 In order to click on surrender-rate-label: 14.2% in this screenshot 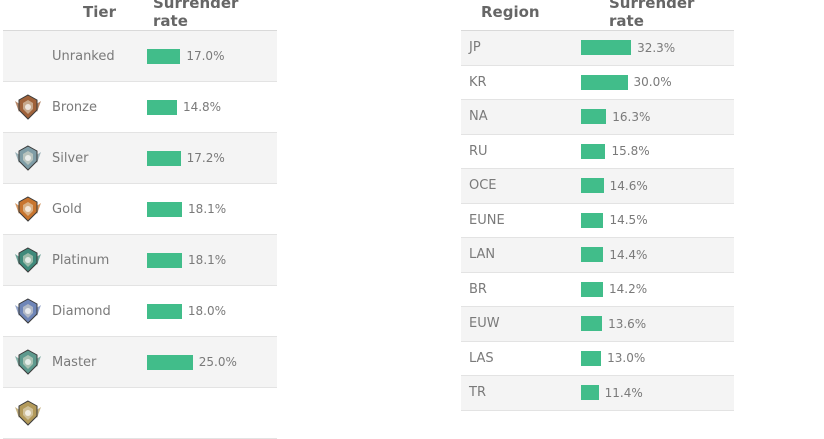, I will do `click(628, 289)`.